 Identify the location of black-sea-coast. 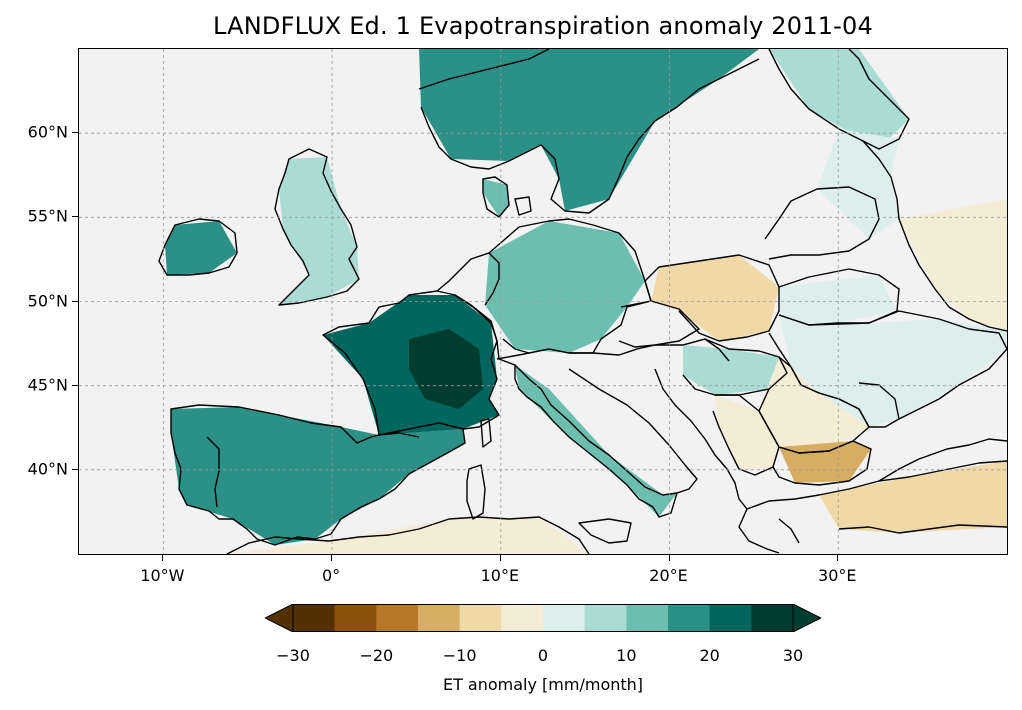
(942, 460).